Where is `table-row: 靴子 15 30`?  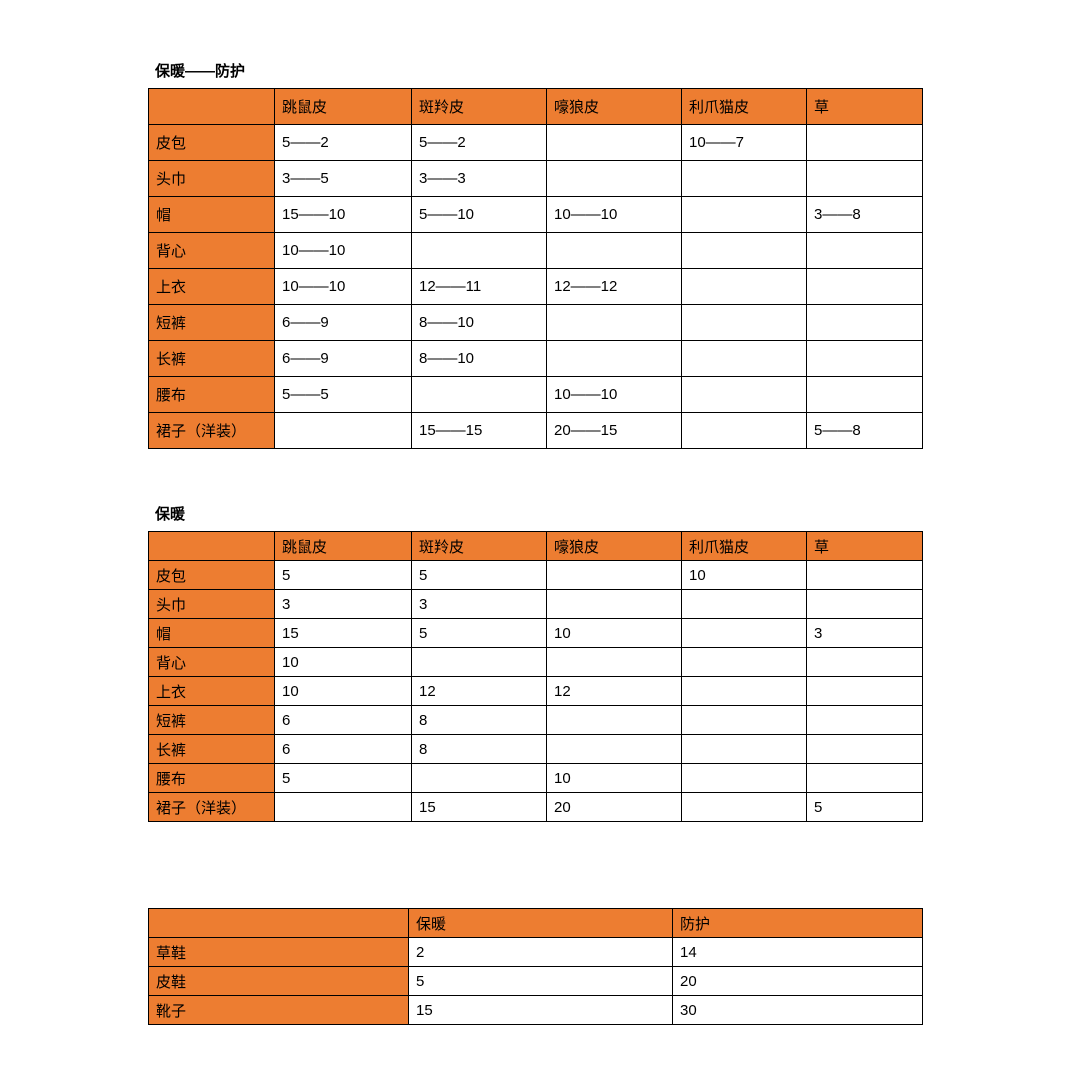
table-row: 靴子 15 30 is located at coordinates (535, 1010).